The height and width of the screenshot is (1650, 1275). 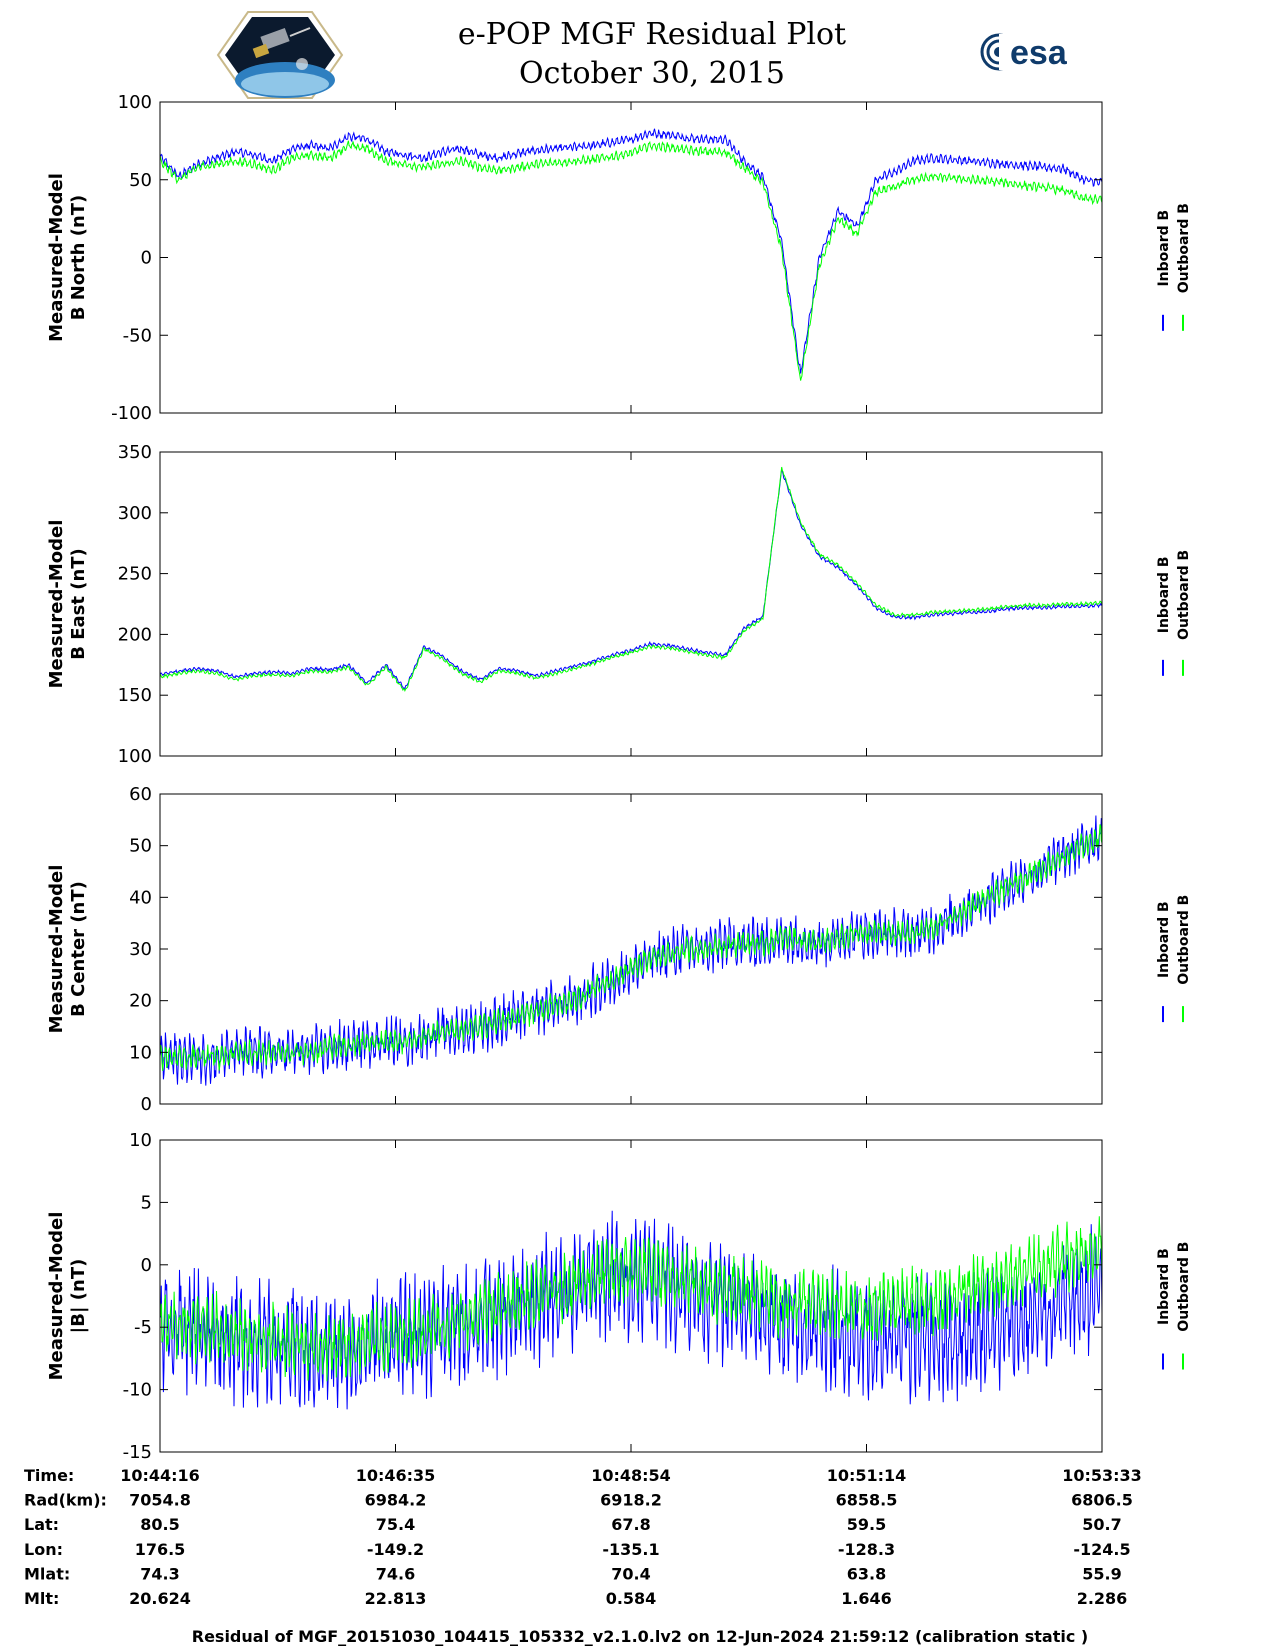 I want to click on info-cell: 6806.5, so click(x=1102, y=1500).